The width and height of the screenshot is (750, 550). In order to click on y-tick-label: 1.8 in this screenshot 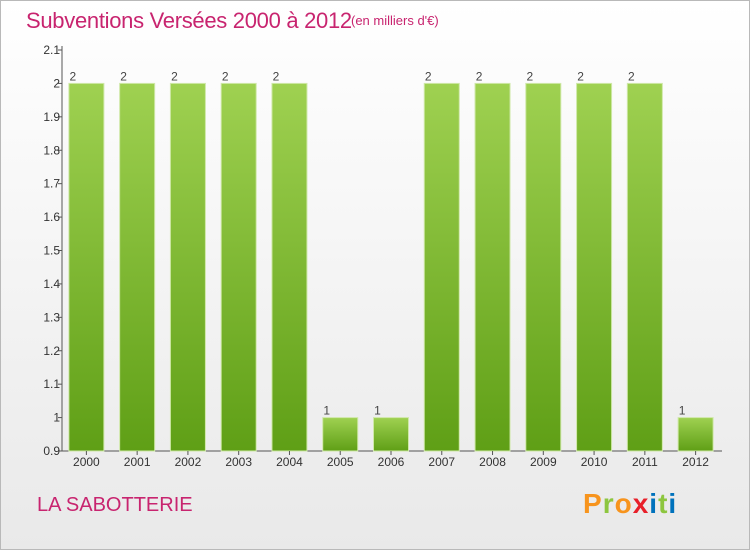, I will do `click(51, 150)`.